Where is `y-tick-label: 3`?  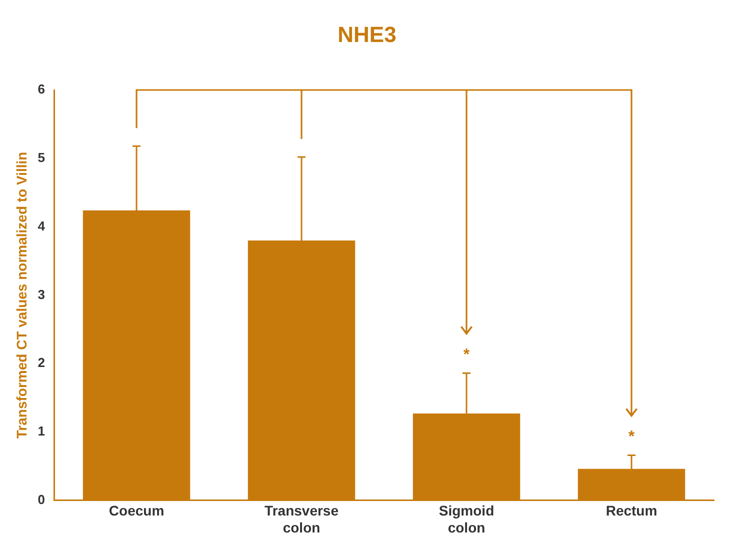
y-tick-label: 3 is located at coordinates (42, 294).